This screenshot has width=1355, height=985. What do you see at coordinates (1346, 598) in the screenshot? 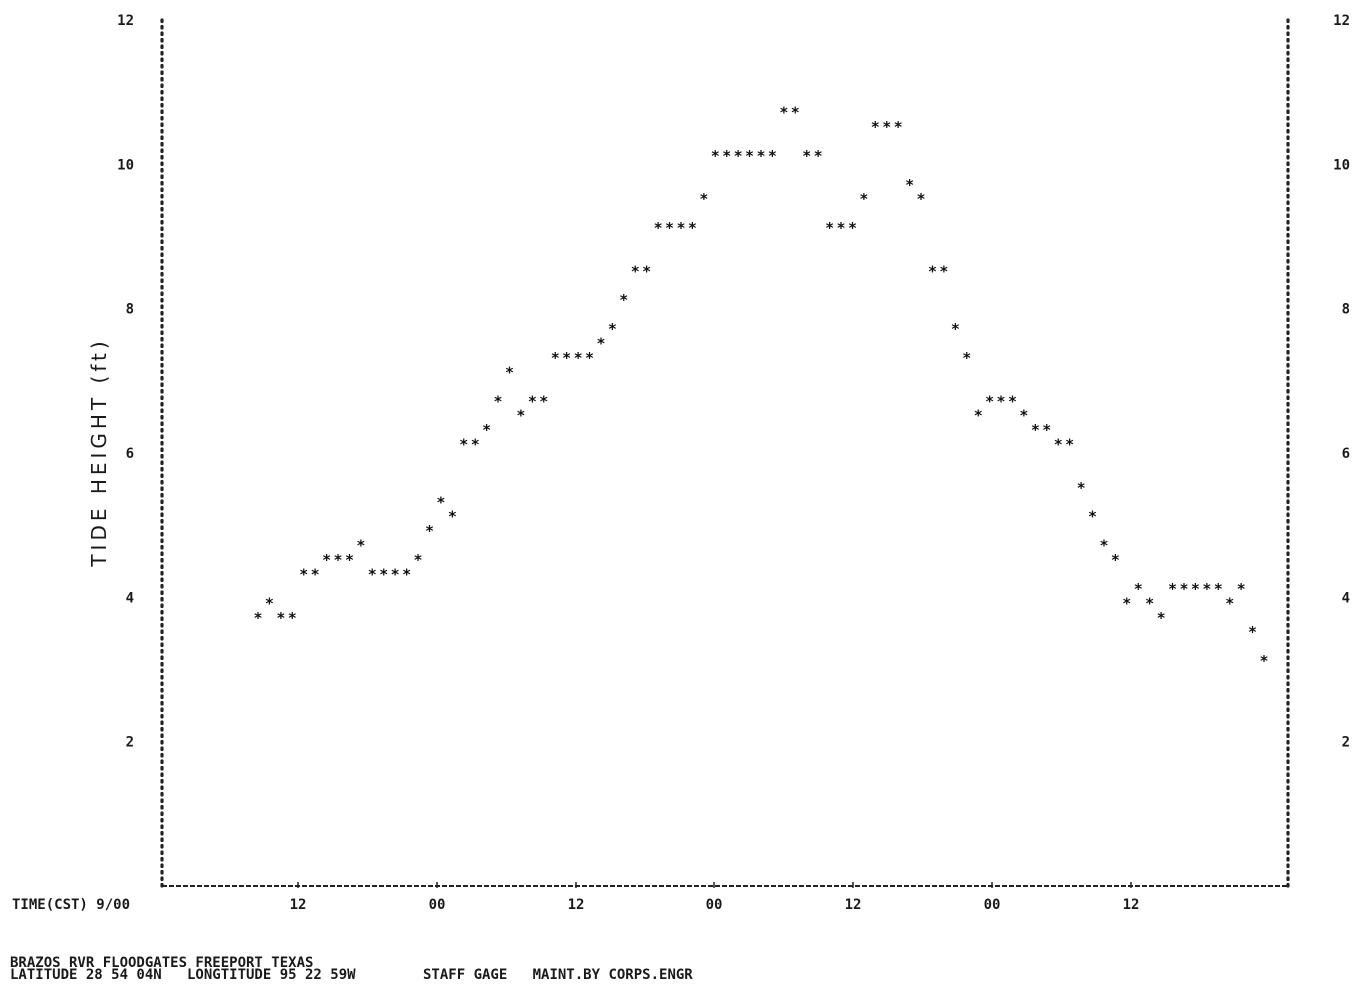
I see `y-tick-label-right: 4` at bounding box center [1346, 598].